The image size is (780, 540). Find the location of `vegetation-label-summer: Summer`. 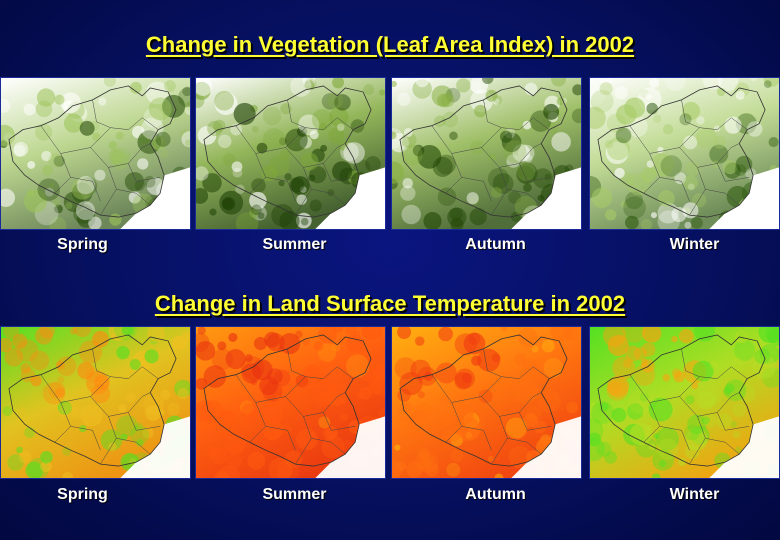

vegetation-label-summer: Summer is located at coordinates (294, 244).